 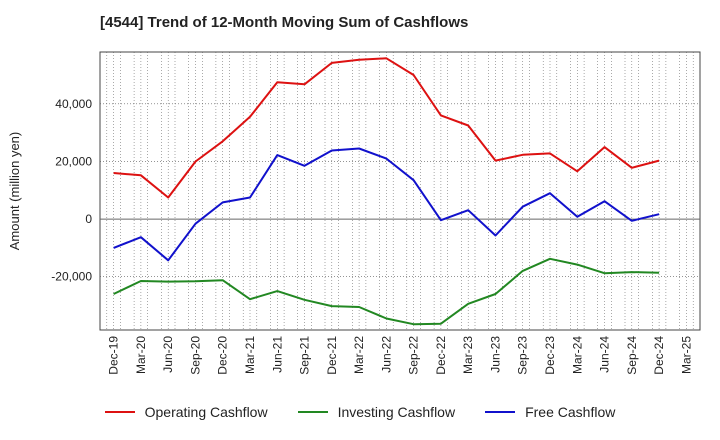 What do you see at coordinates (332, 355) in the screenshot?
I see `x-tick-label: Dec-21` at bounding box center [332, 355].